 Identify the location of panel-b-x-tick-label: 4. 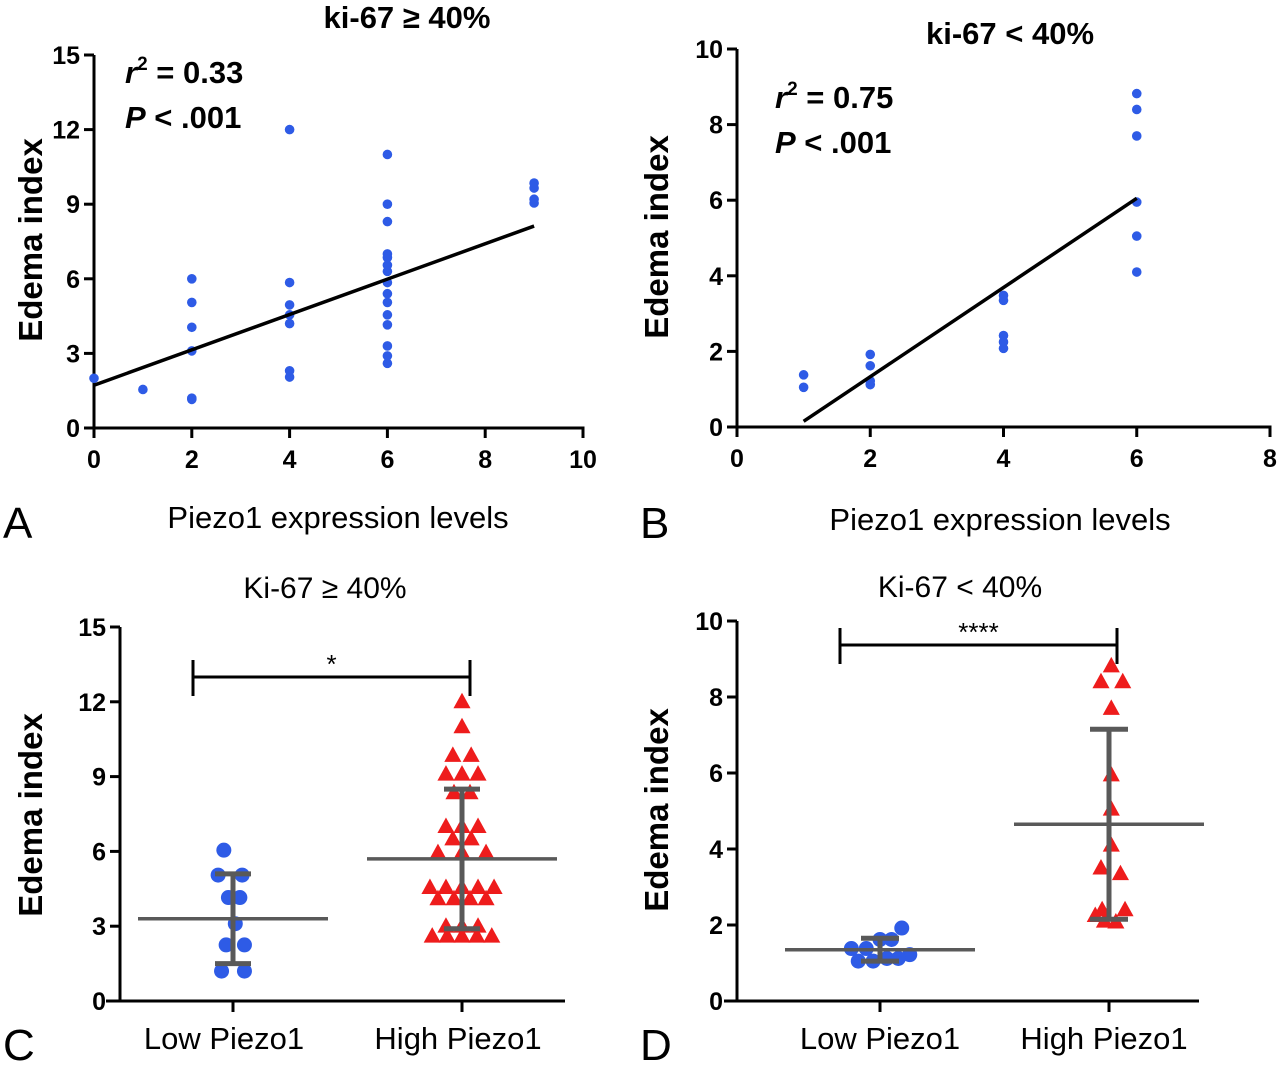
(1004, 459).